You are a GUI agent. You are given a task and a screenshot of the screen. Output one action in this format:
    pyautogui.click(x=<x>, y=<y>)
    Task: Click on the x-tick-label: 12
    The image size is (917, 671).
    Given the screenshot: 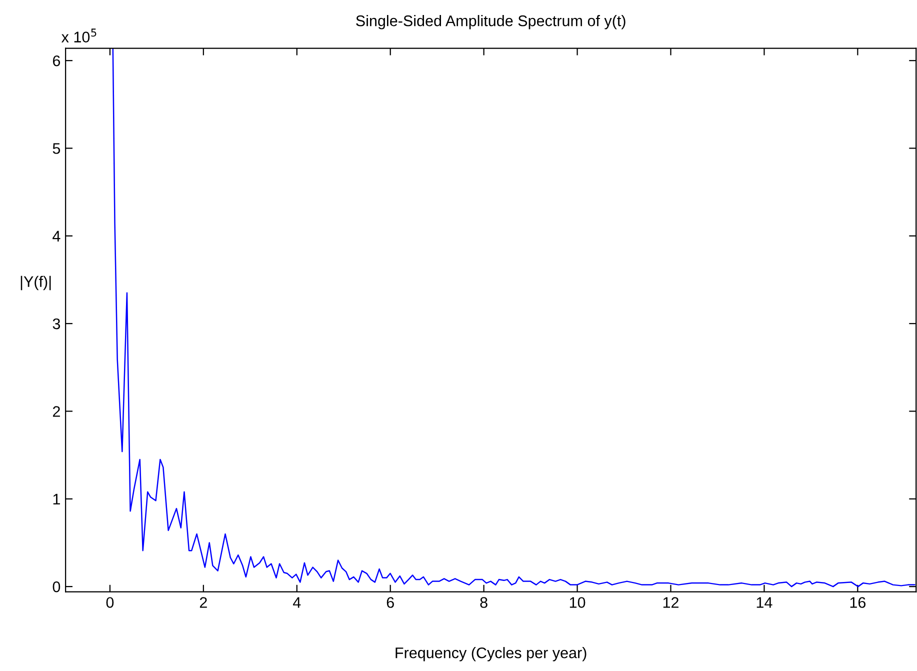 What is the action you would take?
    pyautogui.click(x=670, y=602)
    